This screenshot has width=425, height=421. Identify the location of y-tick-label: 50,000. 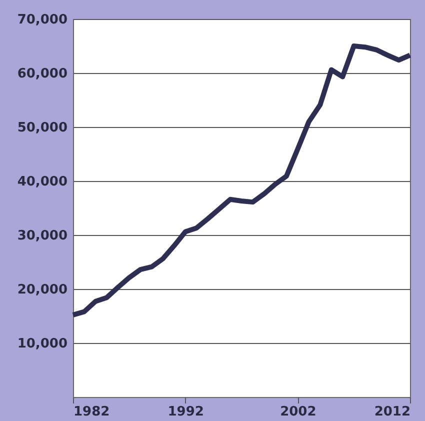
(42, 128).